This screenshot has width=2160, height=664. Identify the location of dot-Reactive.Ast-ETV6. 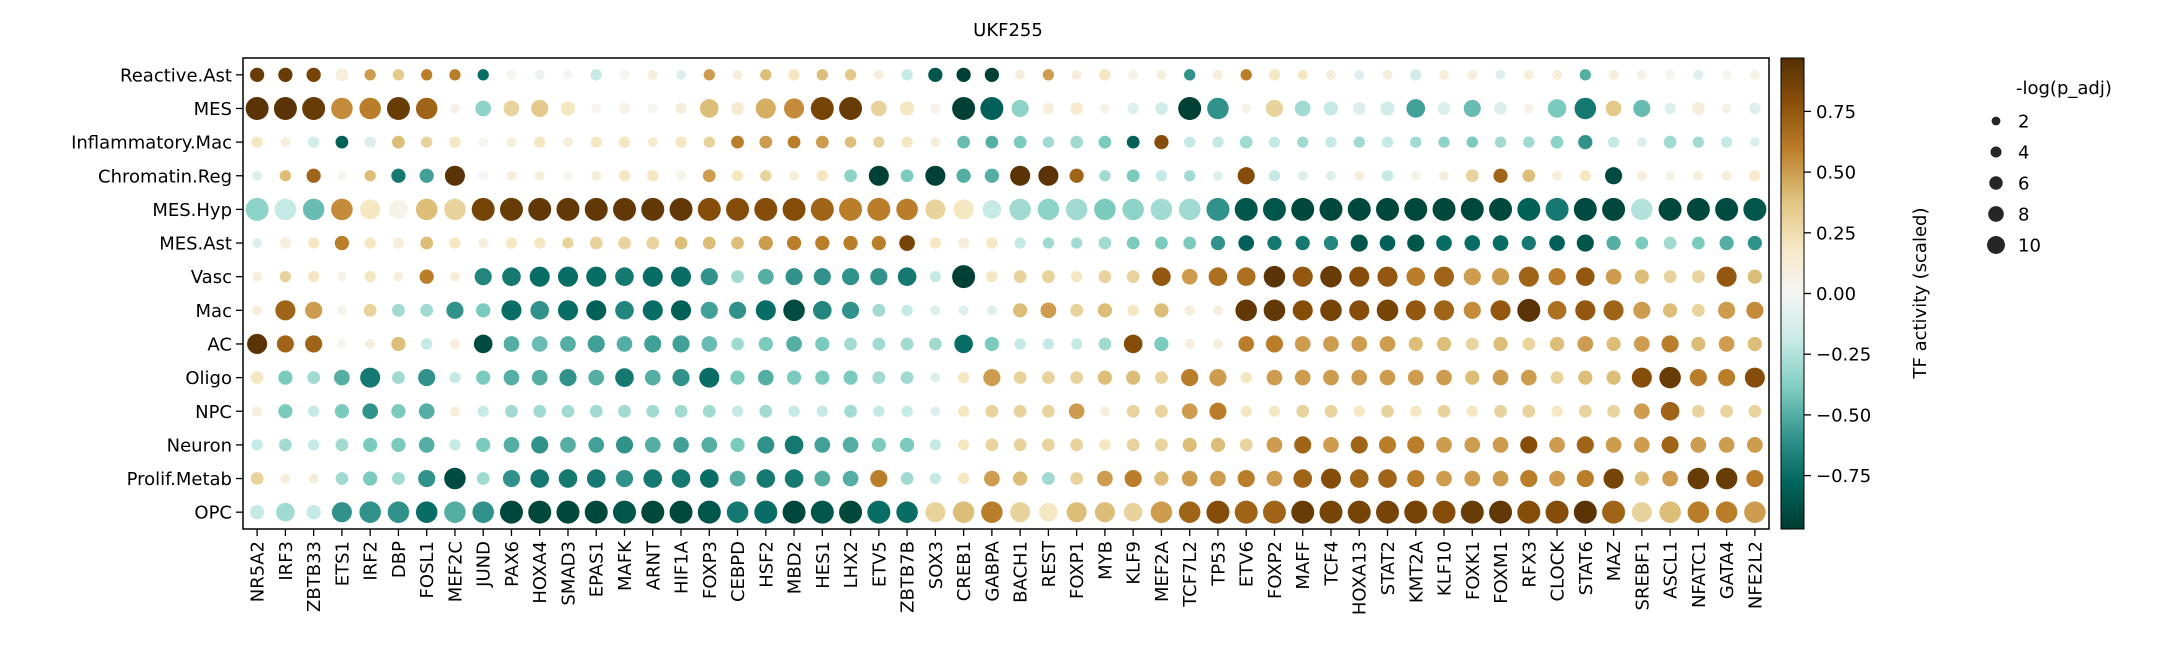
(1246, 75).